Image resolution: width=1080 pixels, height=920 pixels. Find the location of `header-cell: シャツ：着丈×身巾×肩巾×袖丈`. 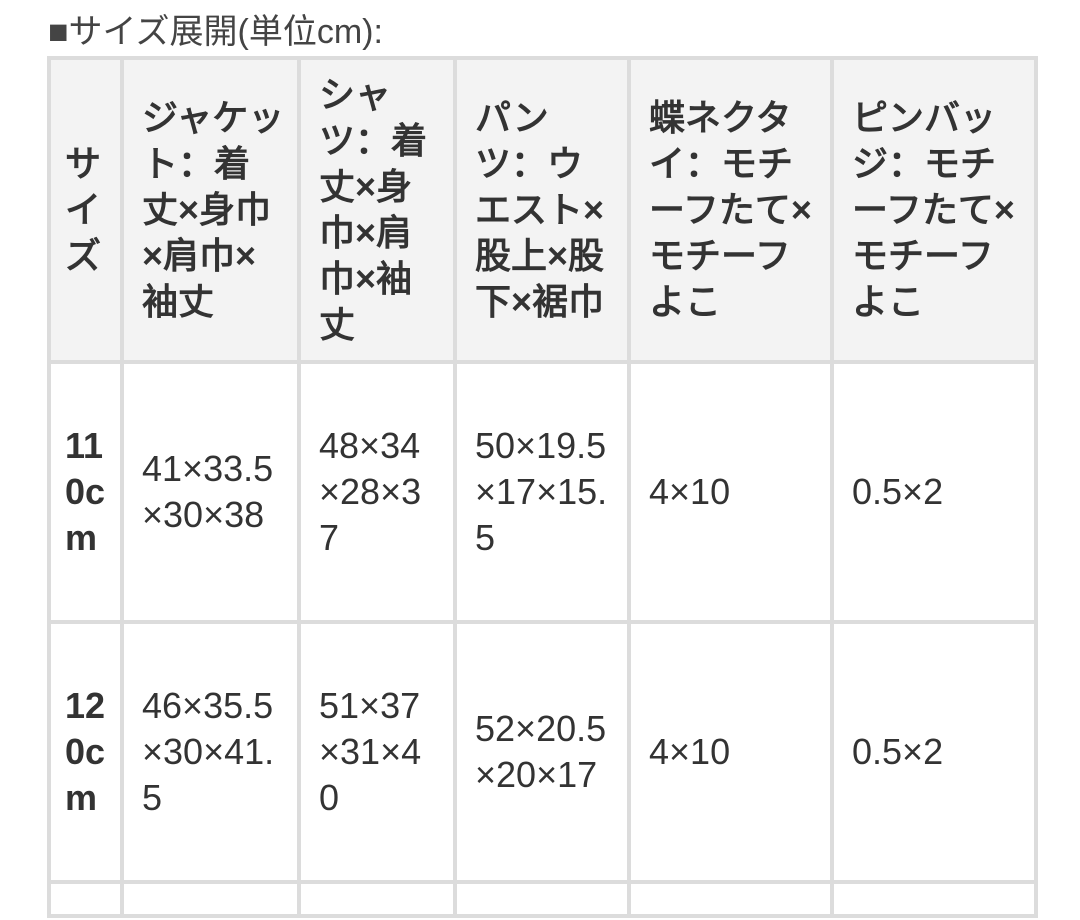

header-cell: シャツ：着丈×身巾×肩巾×袖丈 is located at coordinates (377, 210).